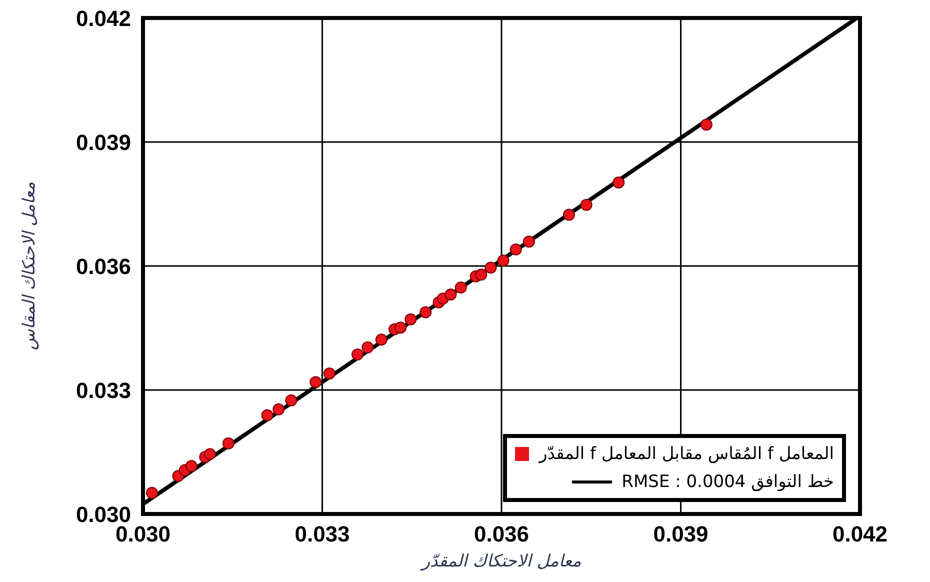 The image size is (930, 582). I want to click on legend-label: المعامل f المُقاس مقابل المعامل f المقدّر, so click(686, 454).